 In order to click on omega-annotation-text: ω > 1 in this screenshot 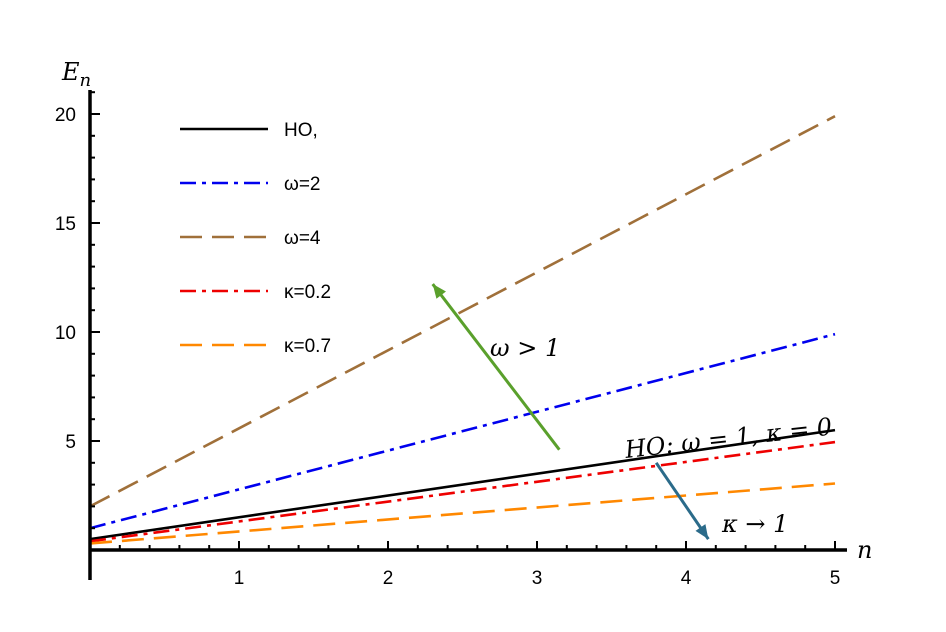, I will do `click(525, 348)`.